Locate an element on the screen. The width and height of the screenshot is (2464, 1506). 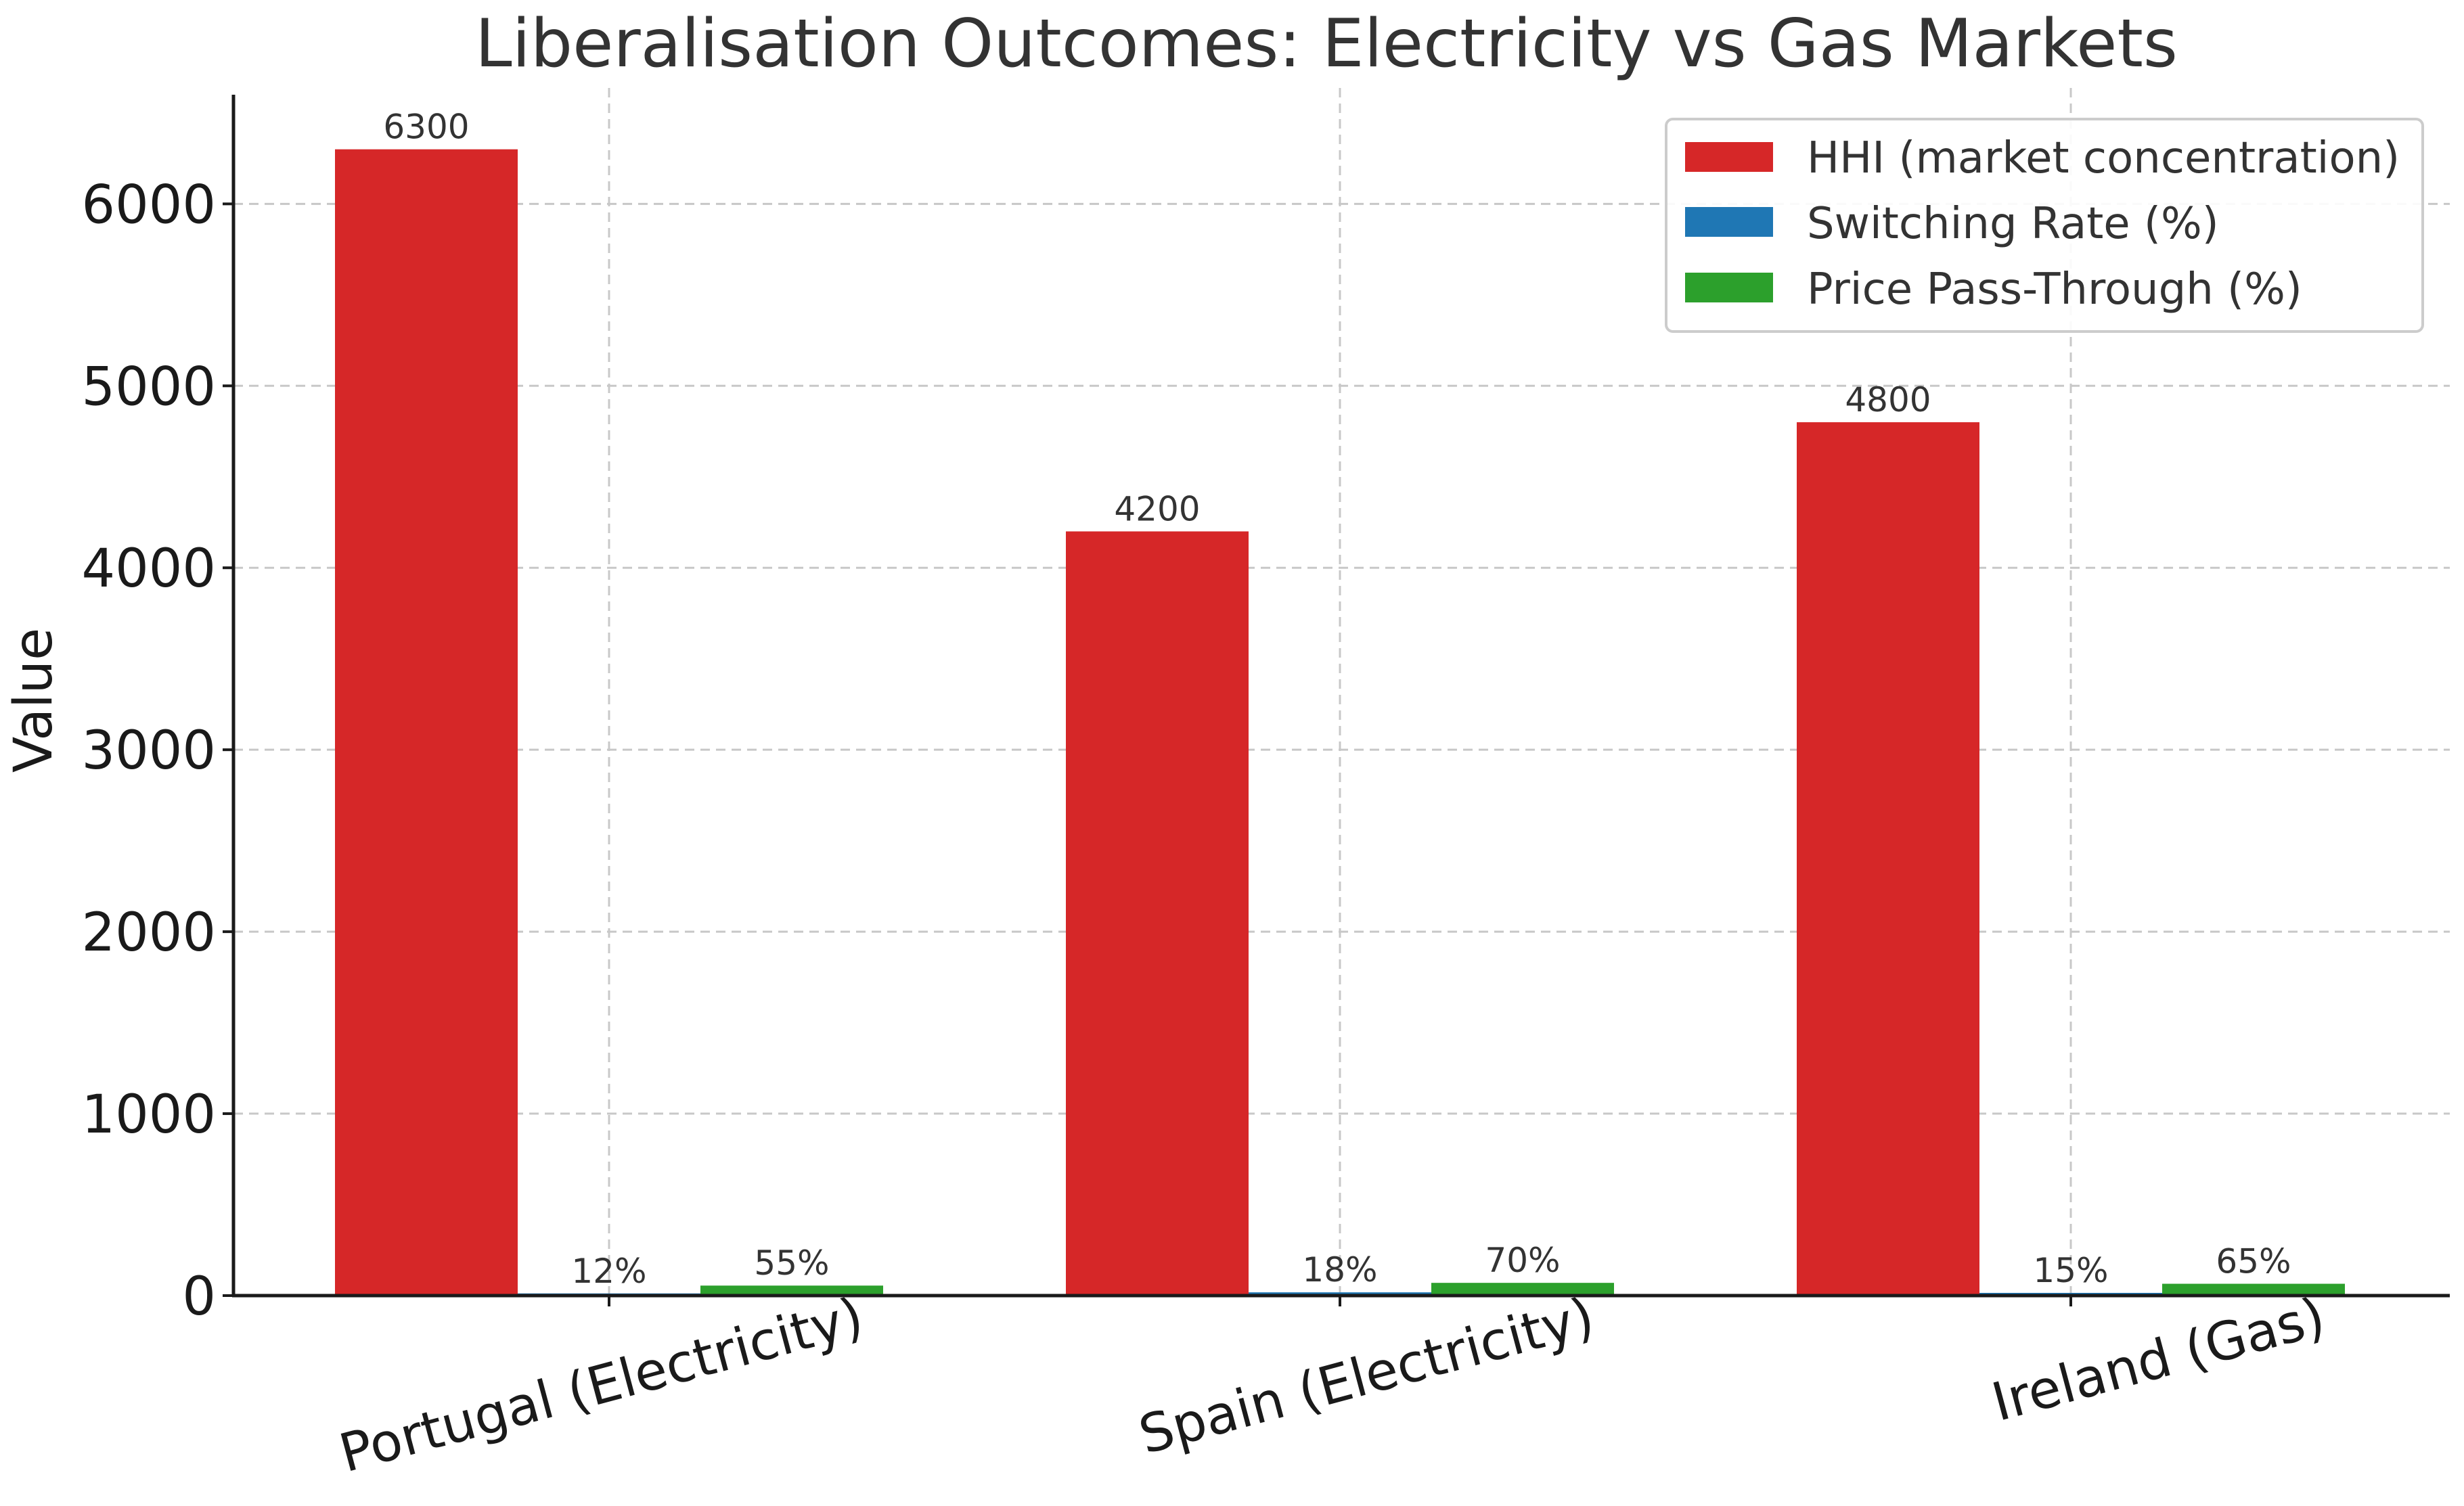
y-tick-label-0: 0 is located at coordinates (199, 1297).